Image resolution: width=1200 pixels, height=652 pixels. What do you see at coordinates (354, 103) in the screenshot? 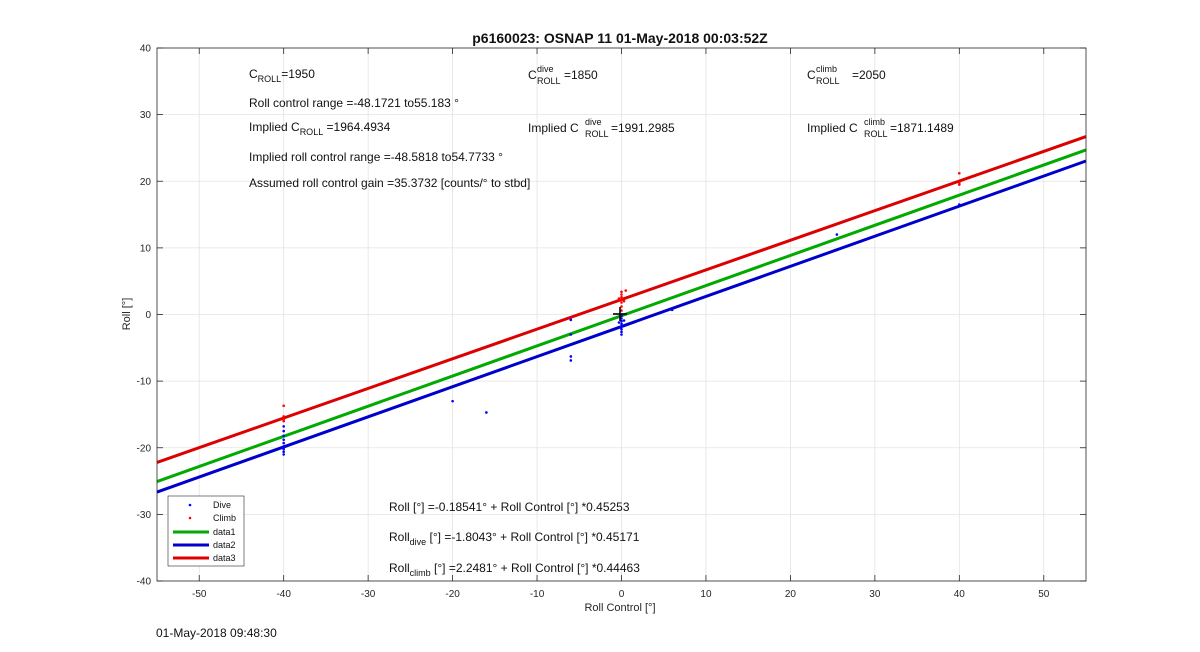
I see `roll-control-range: Roll control range =-48.1721 to55.183 °` at bounding box center [354, 103].